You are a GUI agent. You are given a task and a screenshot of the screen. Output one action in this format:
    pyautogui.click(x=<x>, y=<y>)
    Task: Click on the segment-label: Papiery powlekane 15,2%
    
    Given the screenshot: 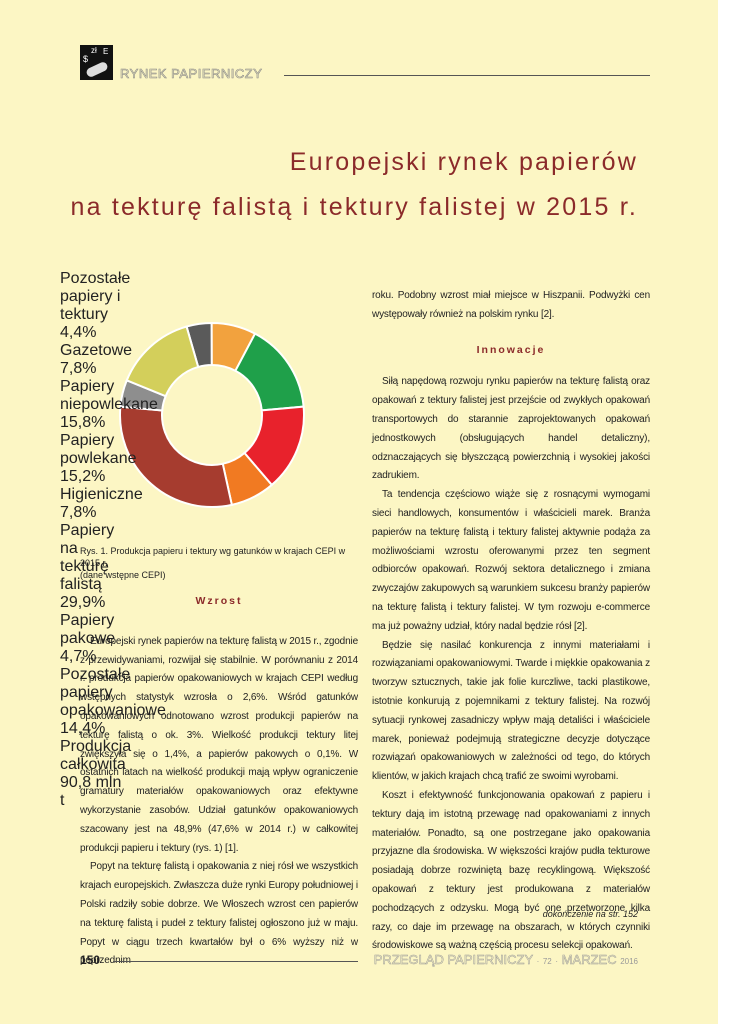 What is the action you would take?
    pyautogui.click(x=98, y=459)
    